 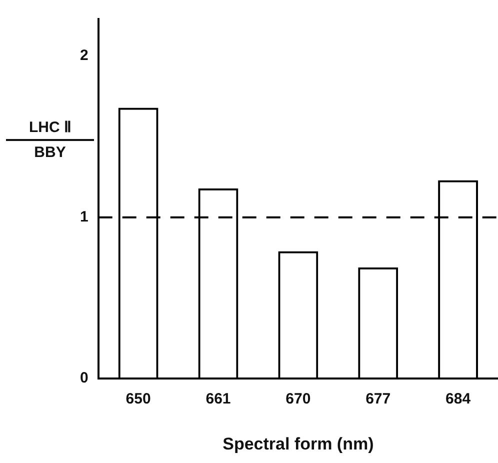 I want to click on y-tick-label: 2, so click(x=84, y=55).